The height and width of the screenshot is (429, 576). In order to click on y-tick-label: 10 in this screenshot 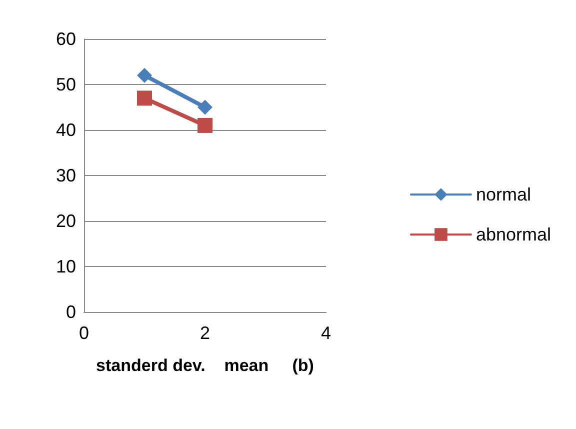, I will do `click(66, 266)`.